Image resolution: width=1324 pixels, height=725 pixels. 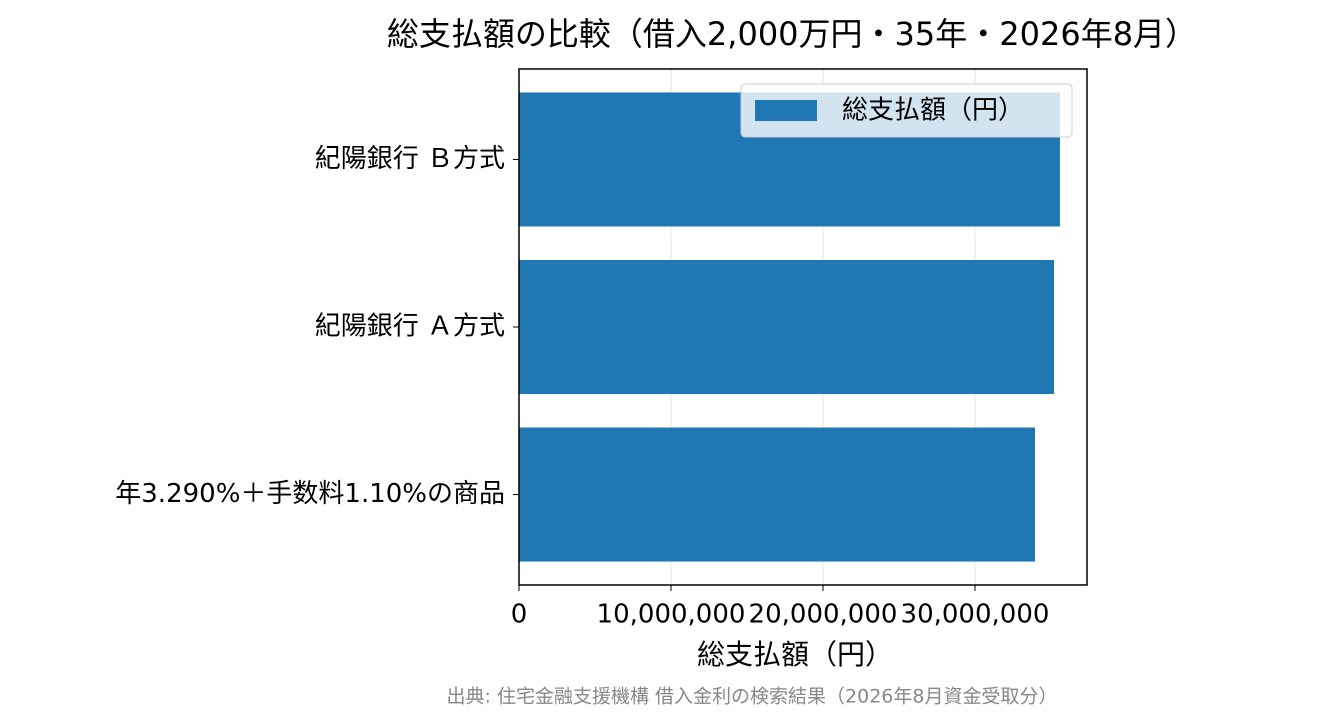 I want to click on legend-box, so click(x=906, y=110).